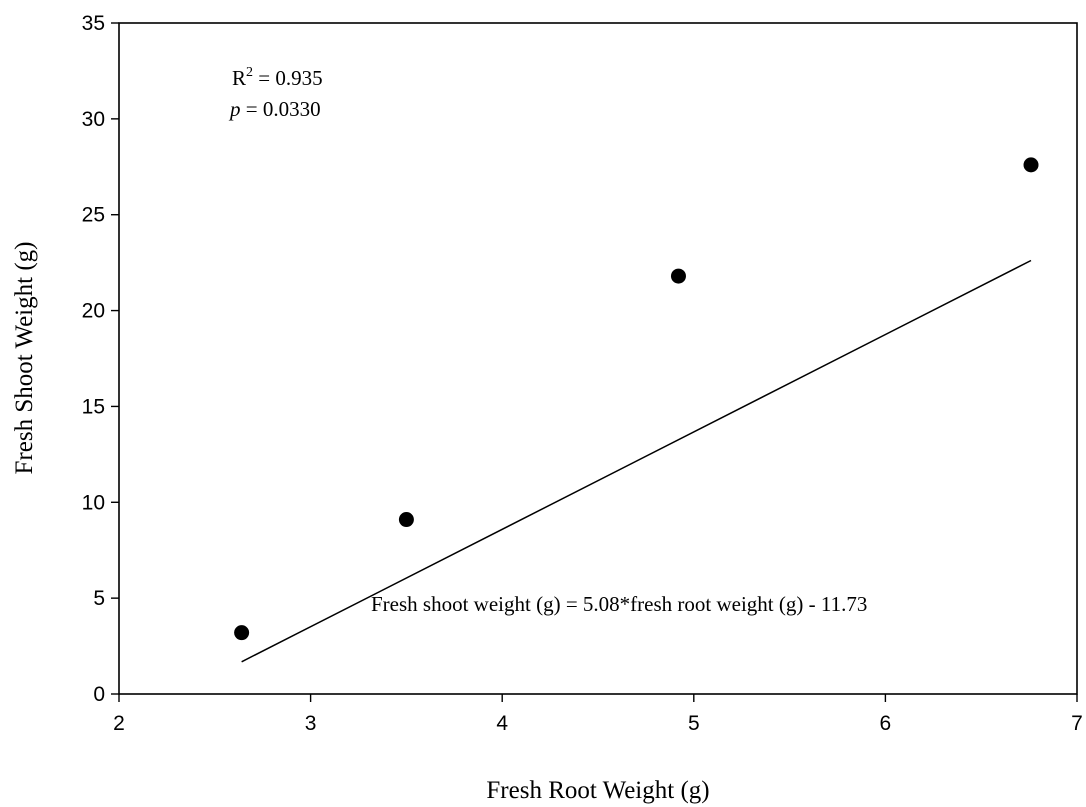 The width and height of the screenshot is (1086, 807). I want to click on x-tick-label: 7, so click(1077, 723).